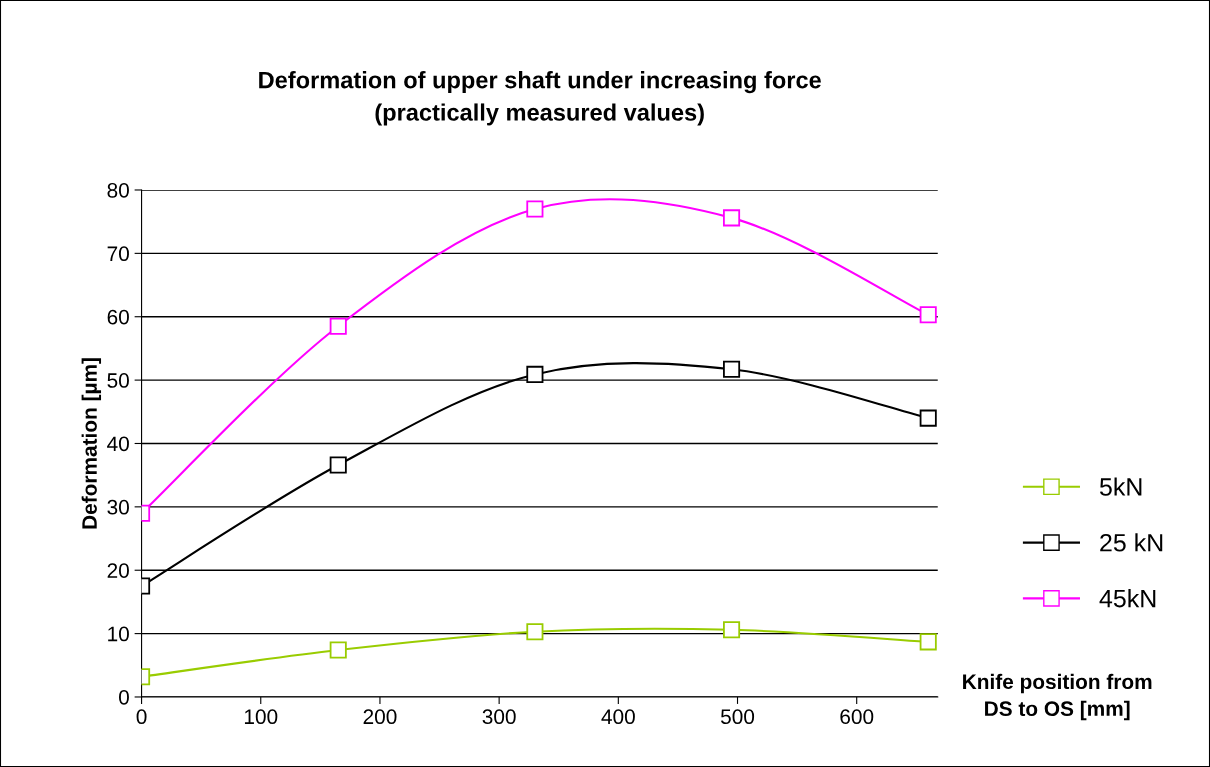  What do you see at coordinates (618, 717) in the screenshot?
I see `x-tick-label: 400` at bounding box center [618, 717].